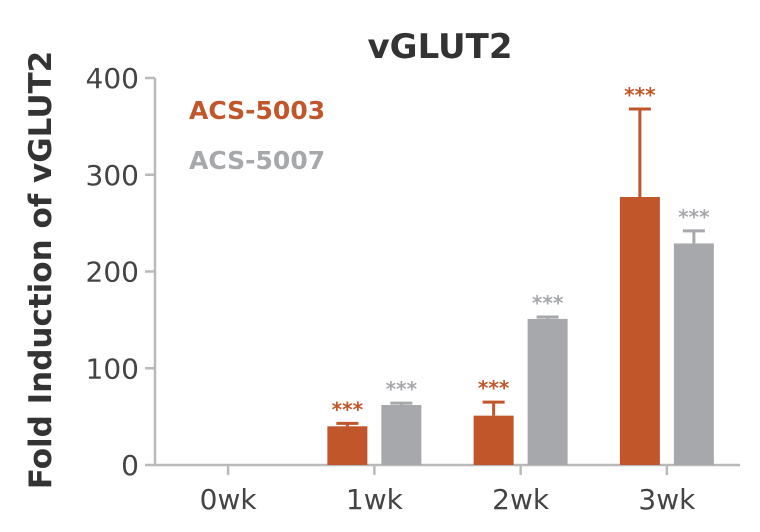  I want to click on y-tick-label: 200, so click(112, 272).